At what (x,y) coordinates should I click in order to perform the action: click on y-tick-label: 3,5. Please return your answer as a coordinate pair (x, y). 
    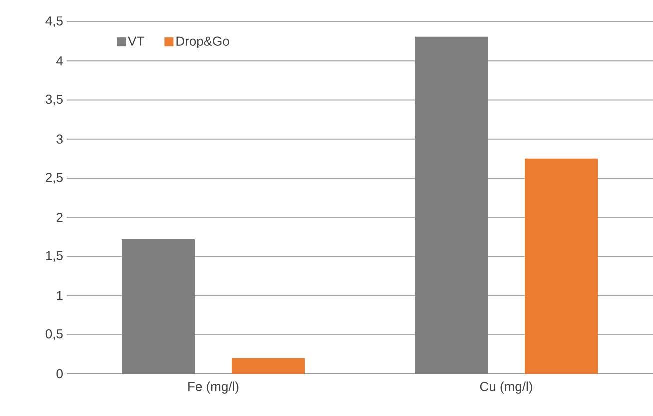
    Looking at the image, I should click on (54, 100).